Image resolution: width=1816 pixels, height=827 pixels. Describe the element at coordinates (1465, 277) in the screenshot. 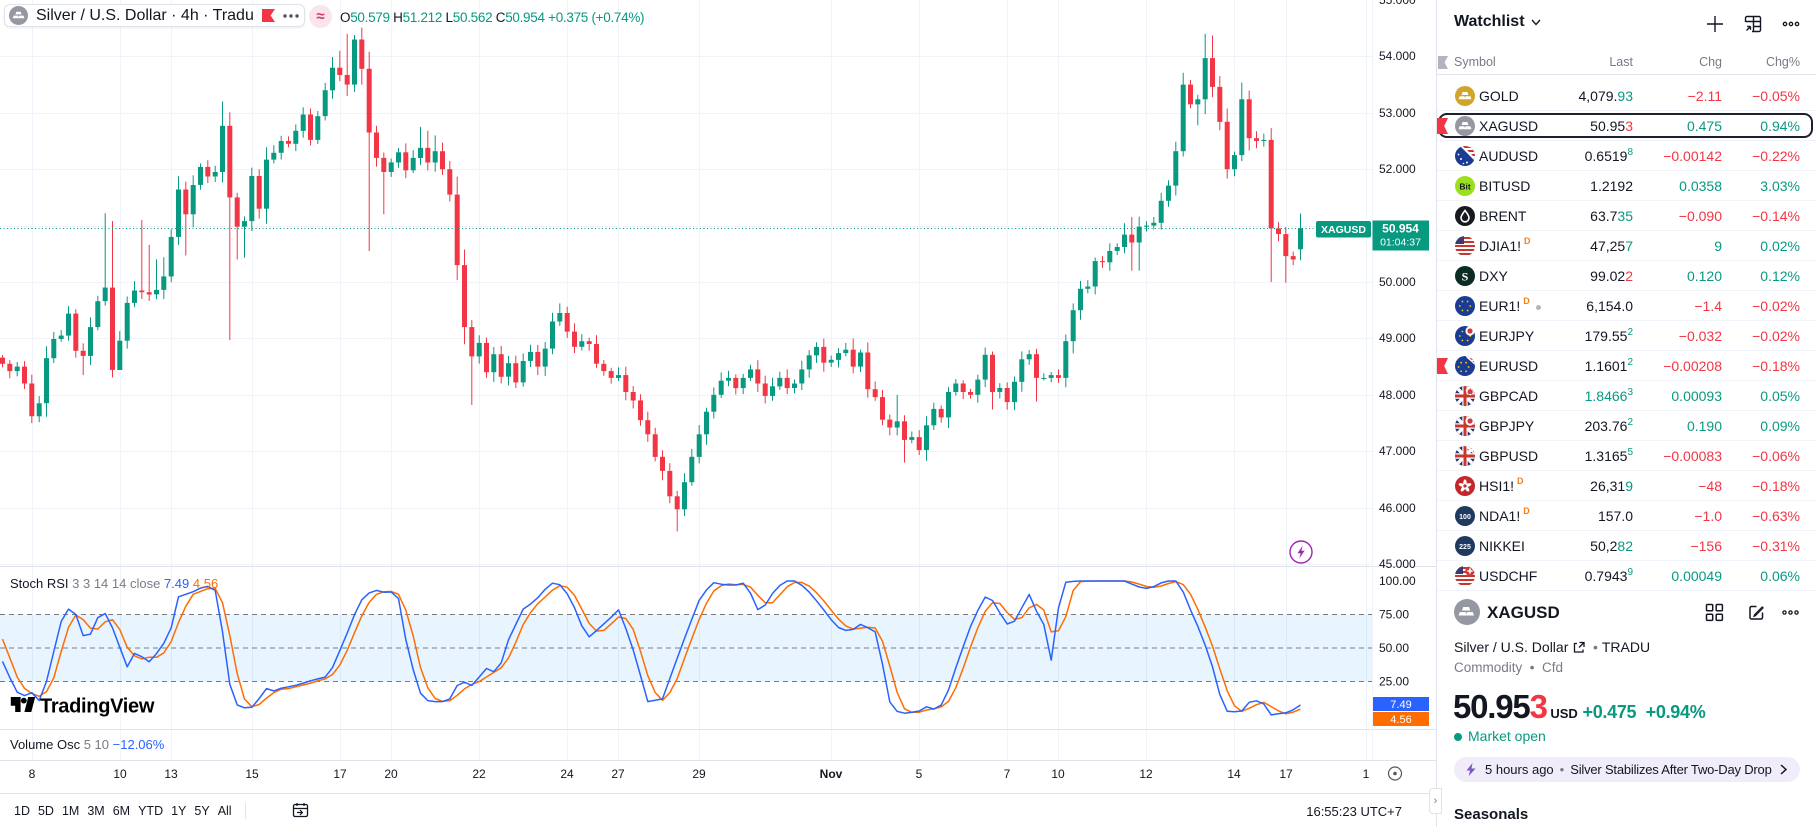

I see `svg-text: S` at that location.